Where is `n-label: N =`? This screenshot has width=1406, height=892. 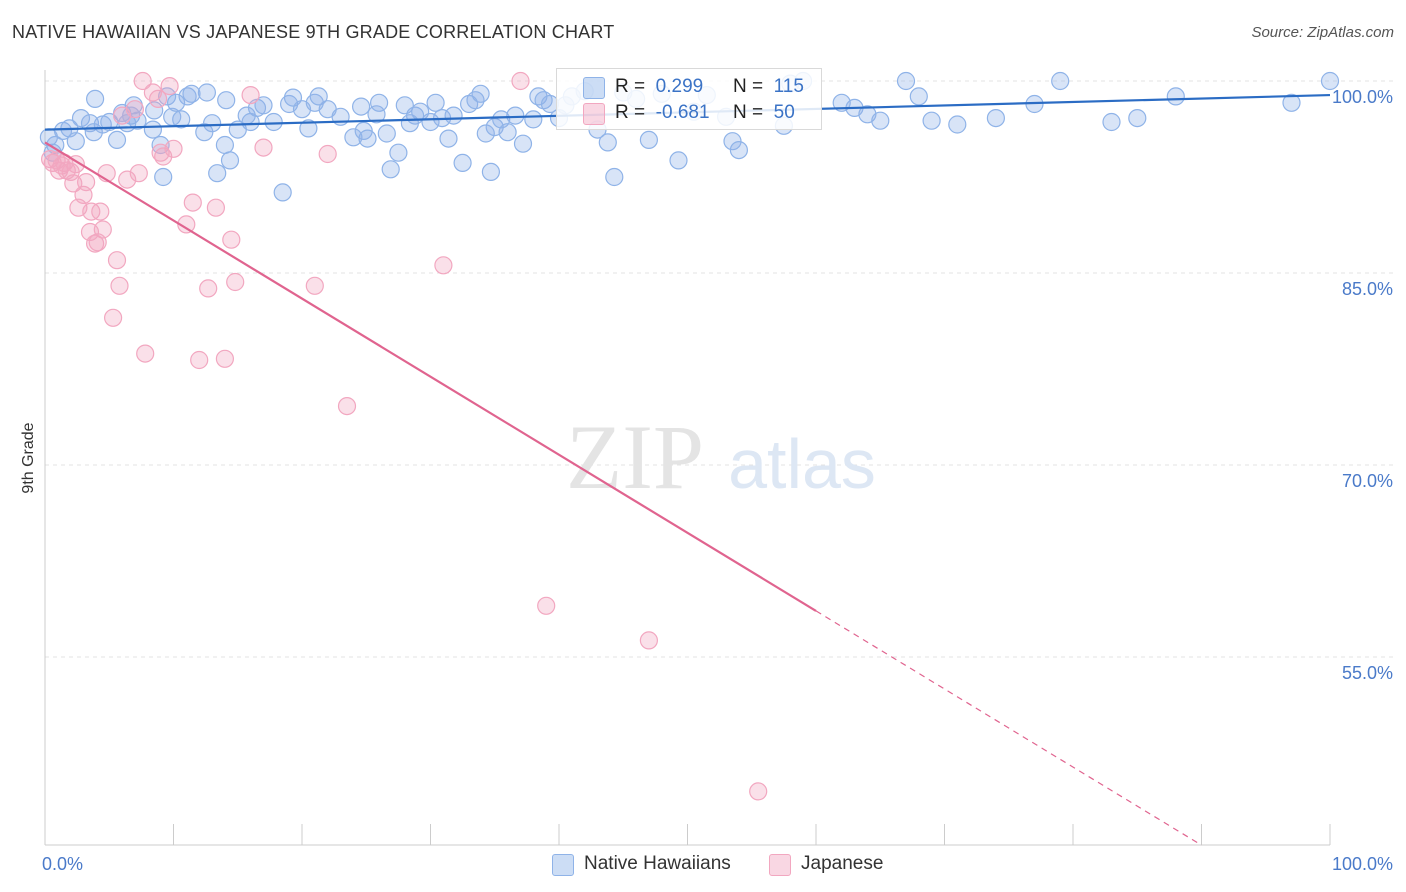
n-label: N = is located at coordinates (748, 112).